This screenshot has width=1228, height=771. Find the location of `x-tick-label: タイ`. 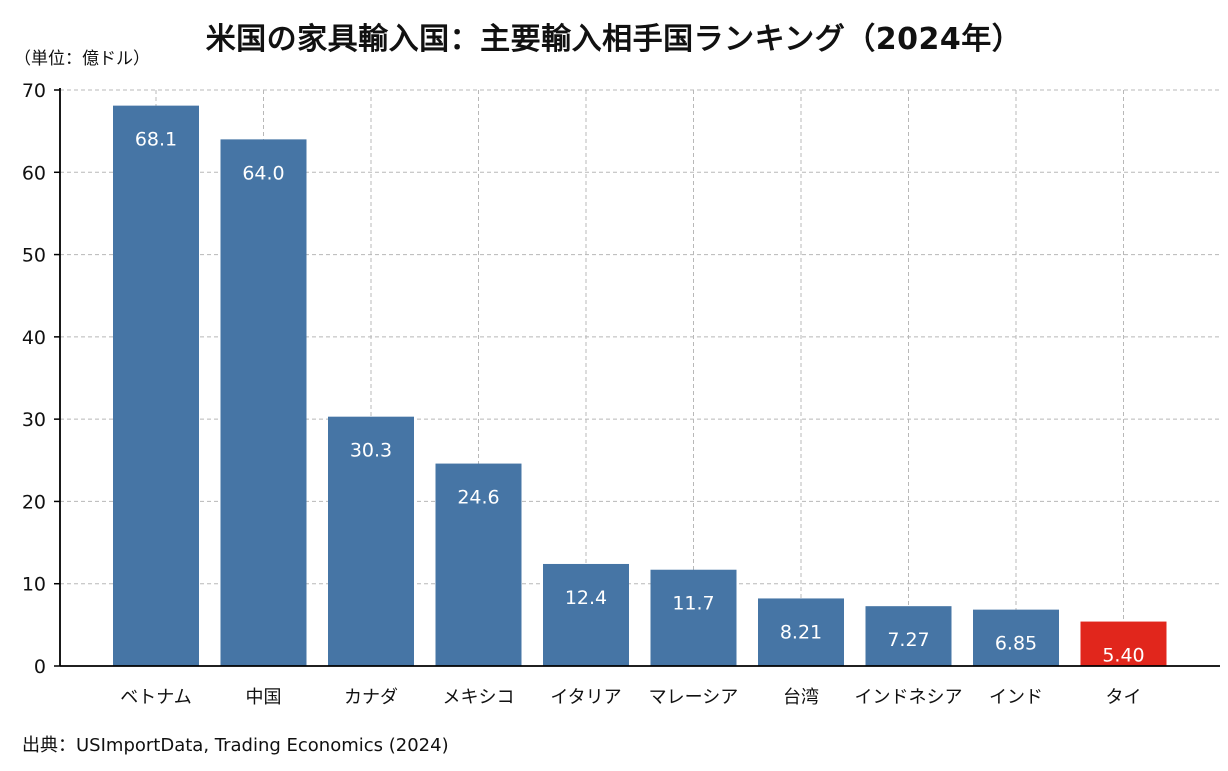

x-tick-label: タイ is located at coordinates (1124, 697).